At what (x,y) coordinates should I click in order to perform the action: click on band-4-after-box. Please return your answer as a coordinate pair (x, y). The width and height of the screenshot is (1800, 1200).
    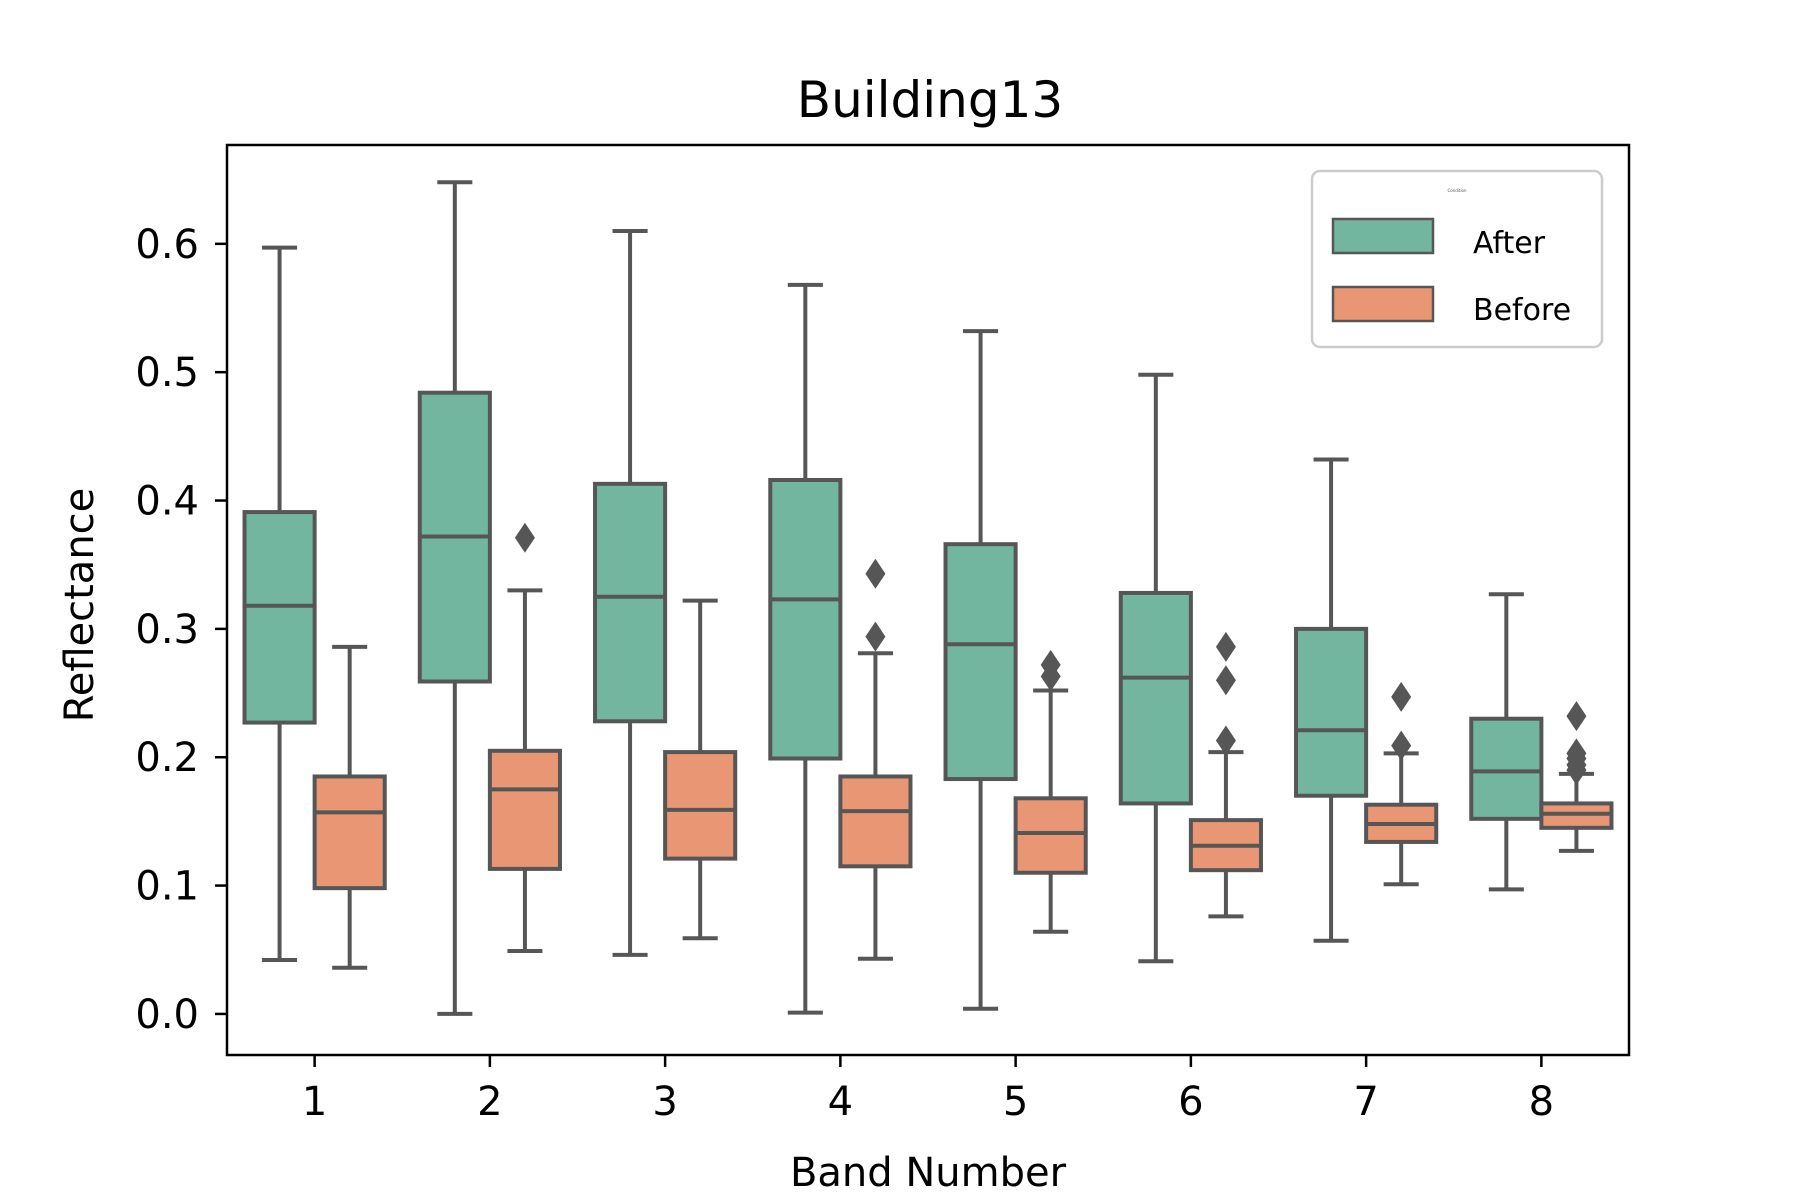
    Looking at the image, I should click on (805, 619).